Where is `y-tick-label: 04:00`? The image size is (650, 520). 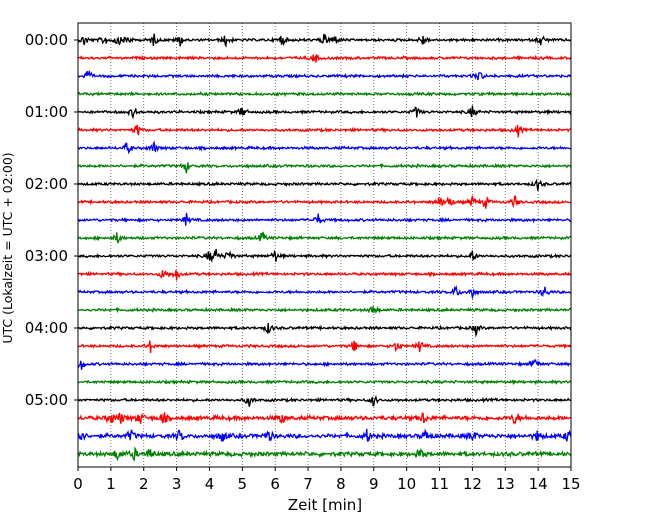
y-tick-label: 04:00 is located at coordinates (46, 328).